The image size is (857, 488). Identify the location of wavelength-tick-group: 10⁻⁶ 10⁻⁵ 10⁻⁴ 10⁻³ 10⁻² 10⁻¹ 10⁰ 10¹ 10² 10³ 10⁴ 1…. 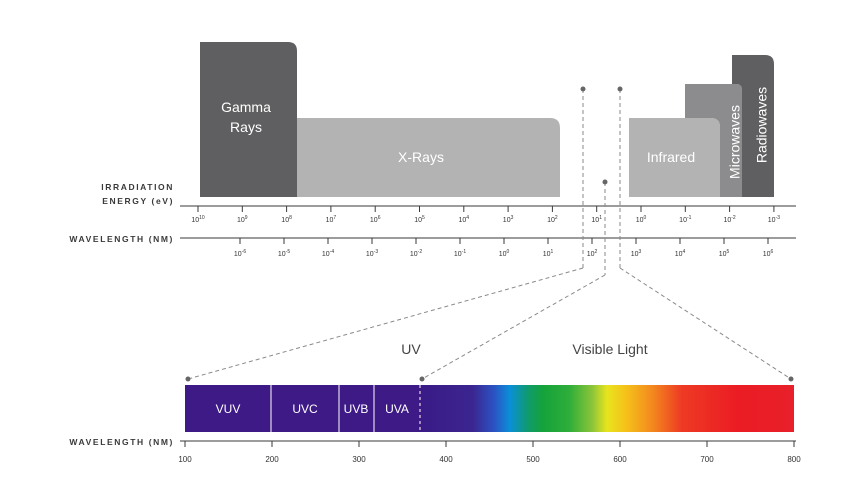
(504, 248).